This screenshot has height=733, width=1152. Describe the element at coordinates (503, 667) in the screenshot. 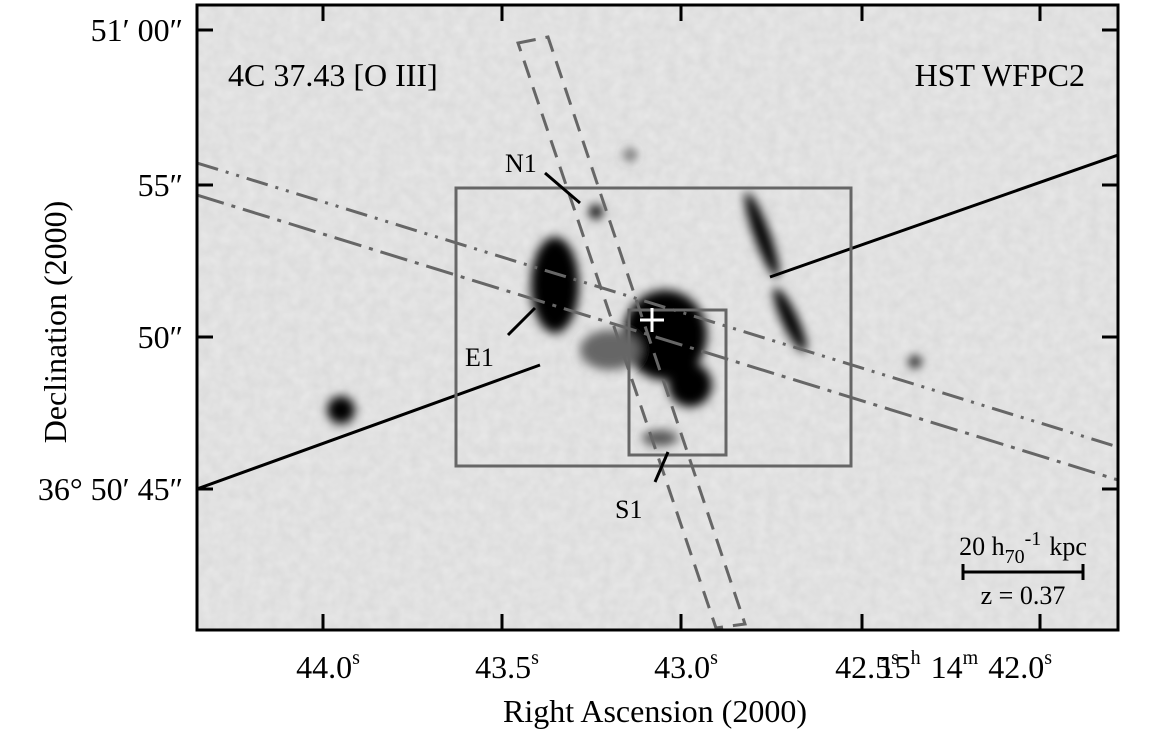

I see `tick-number: 43.5` at that location.